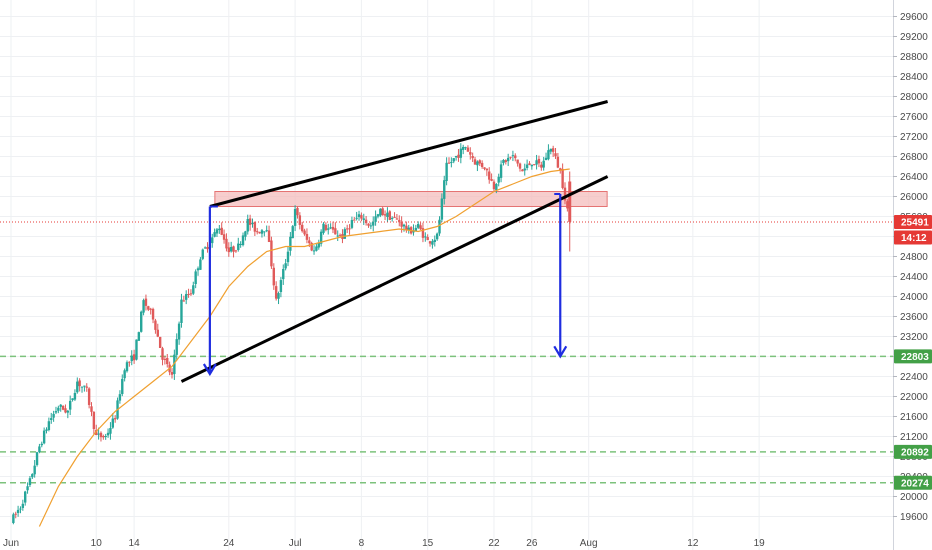  I want to click on measured-move-arrow-head, so click(209, 370).